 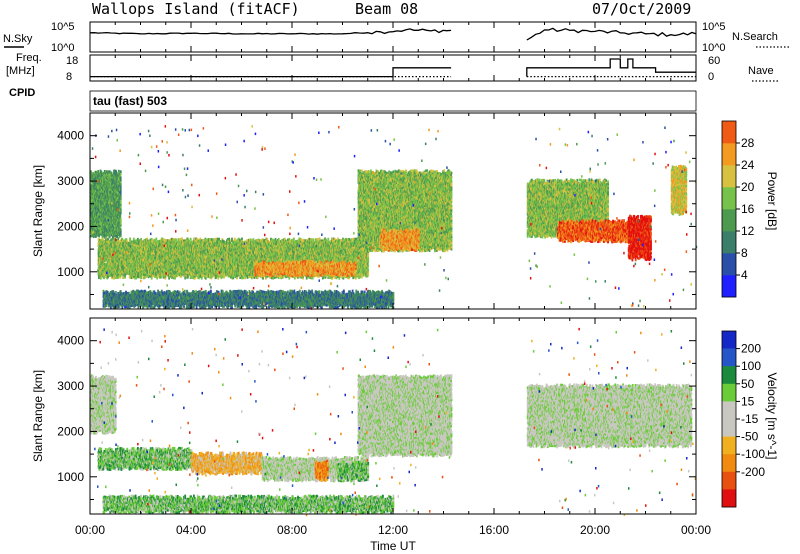 I want to click on freq-tick-bottom: 8, so click(x=69, y=77).